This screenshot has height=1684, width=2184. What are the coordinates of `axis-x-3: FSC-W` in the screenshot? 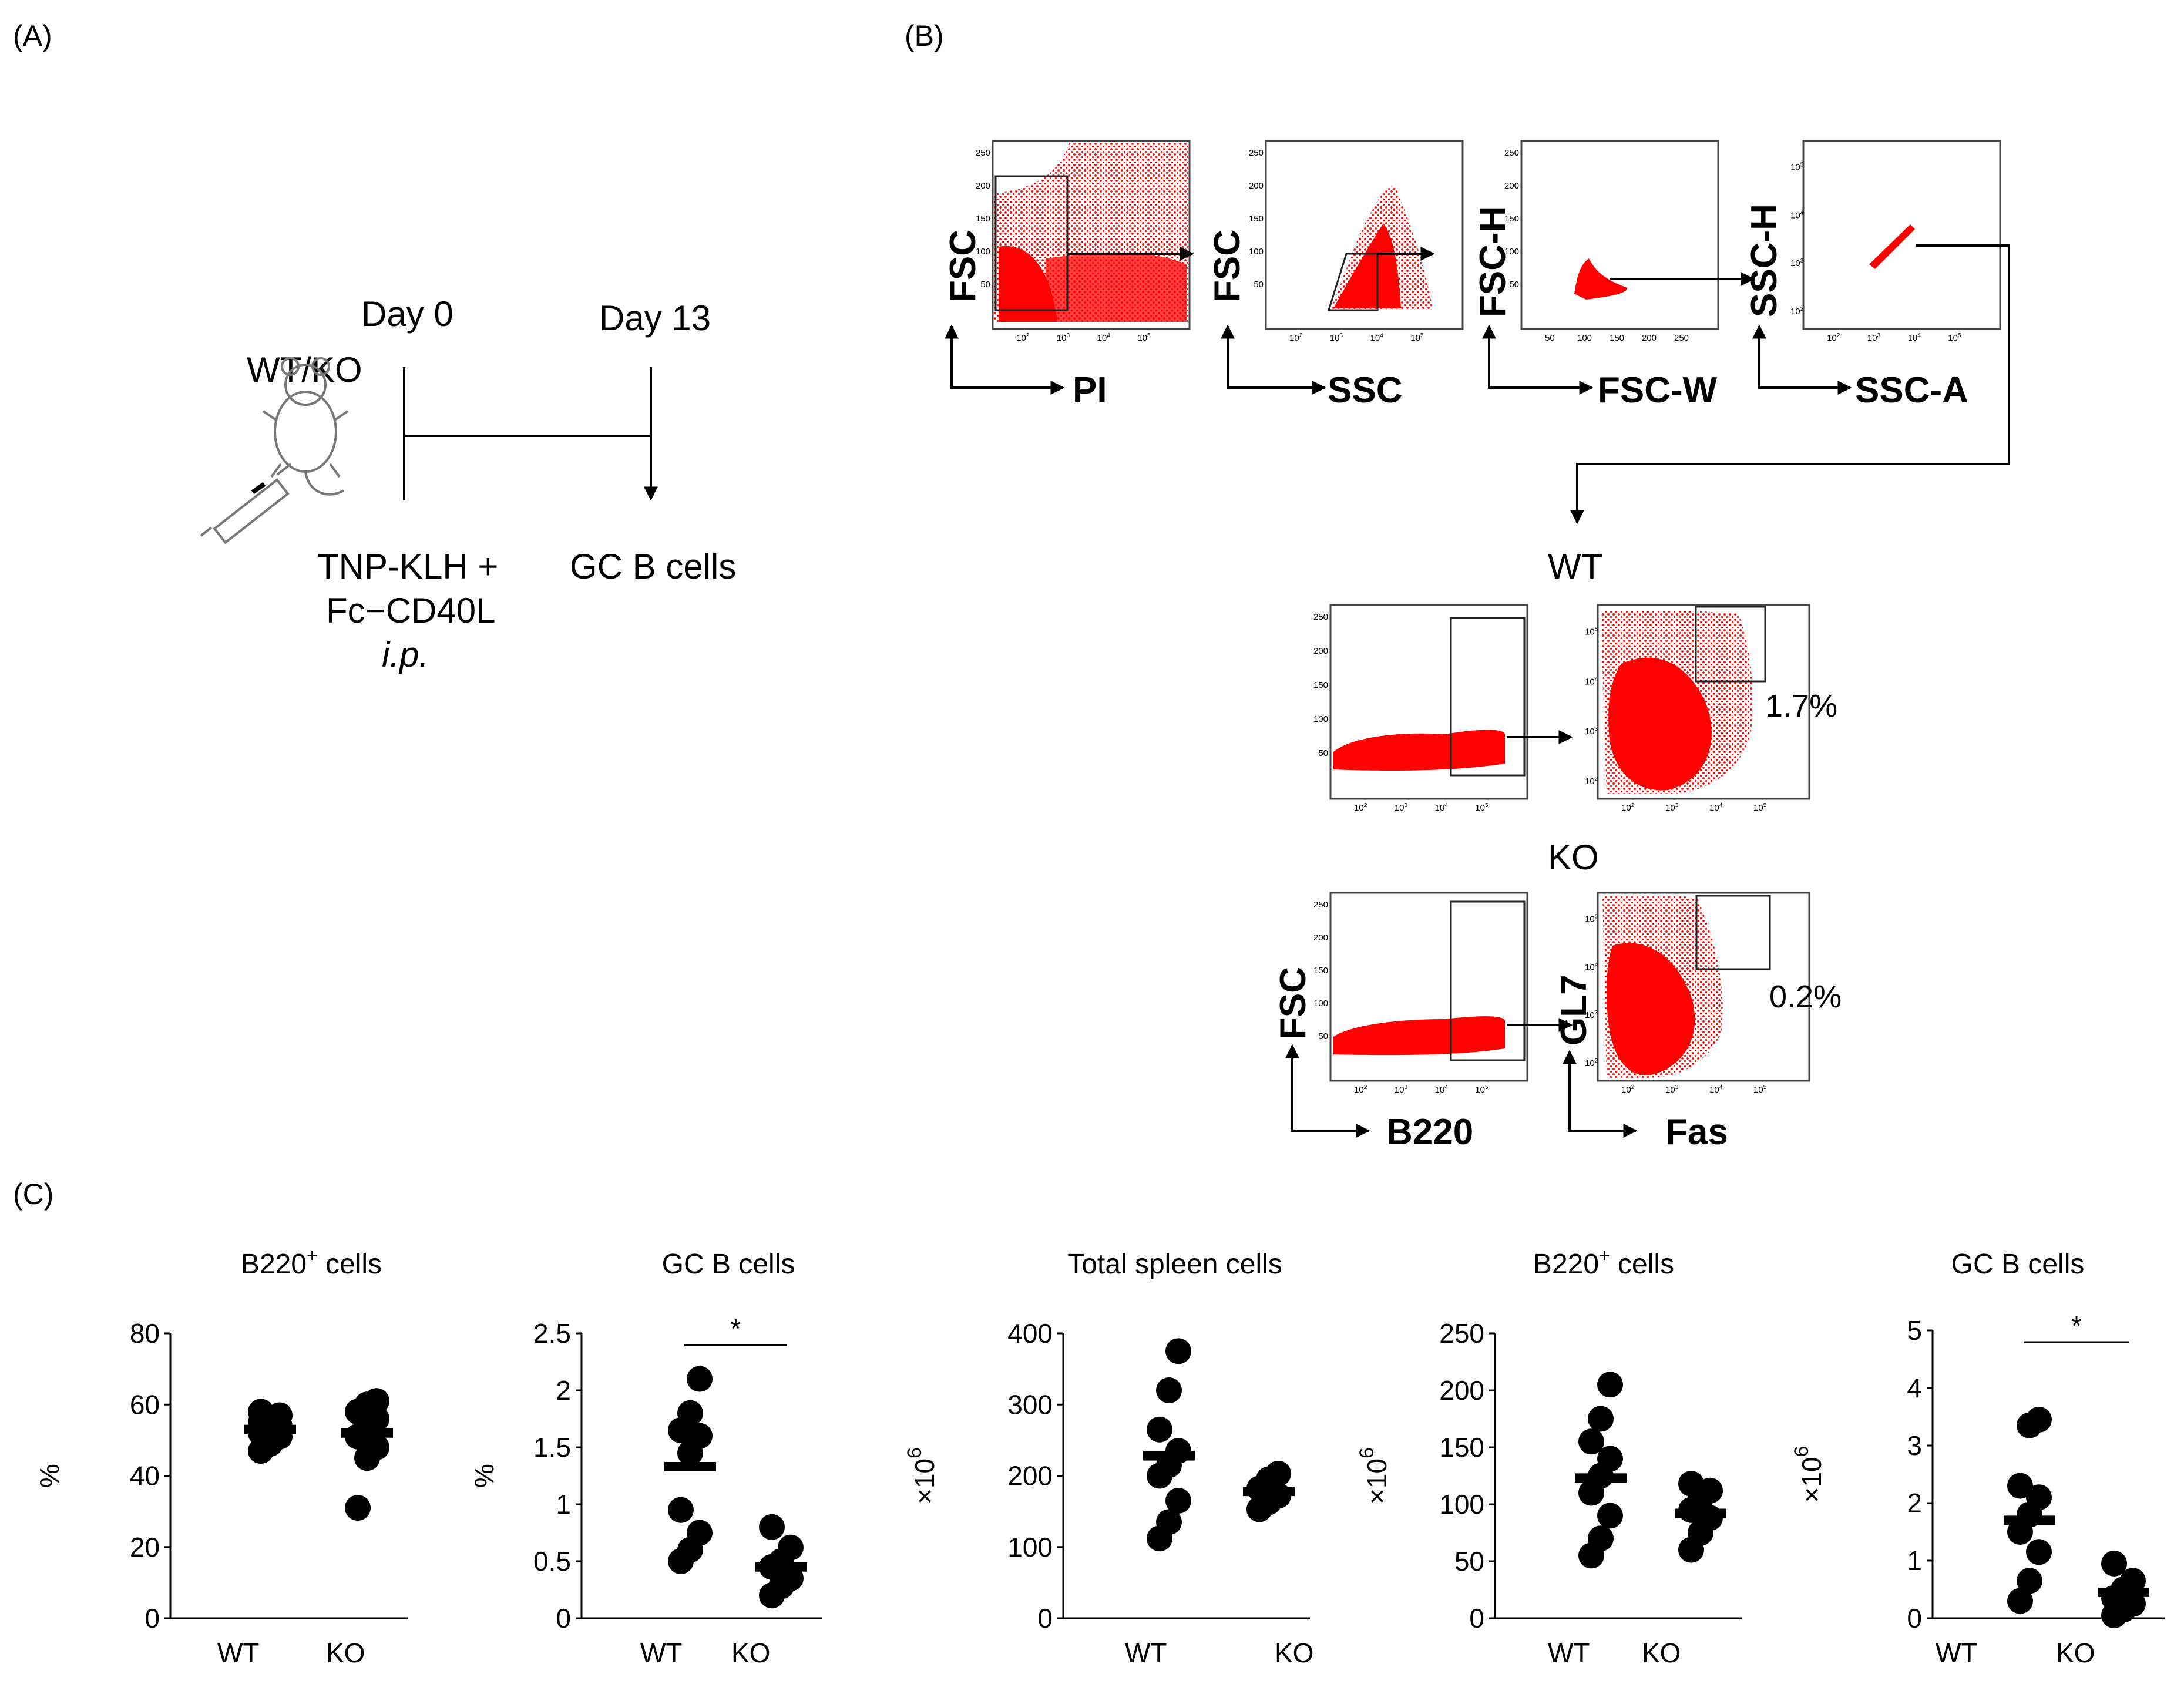 It's located at (1658, 390).